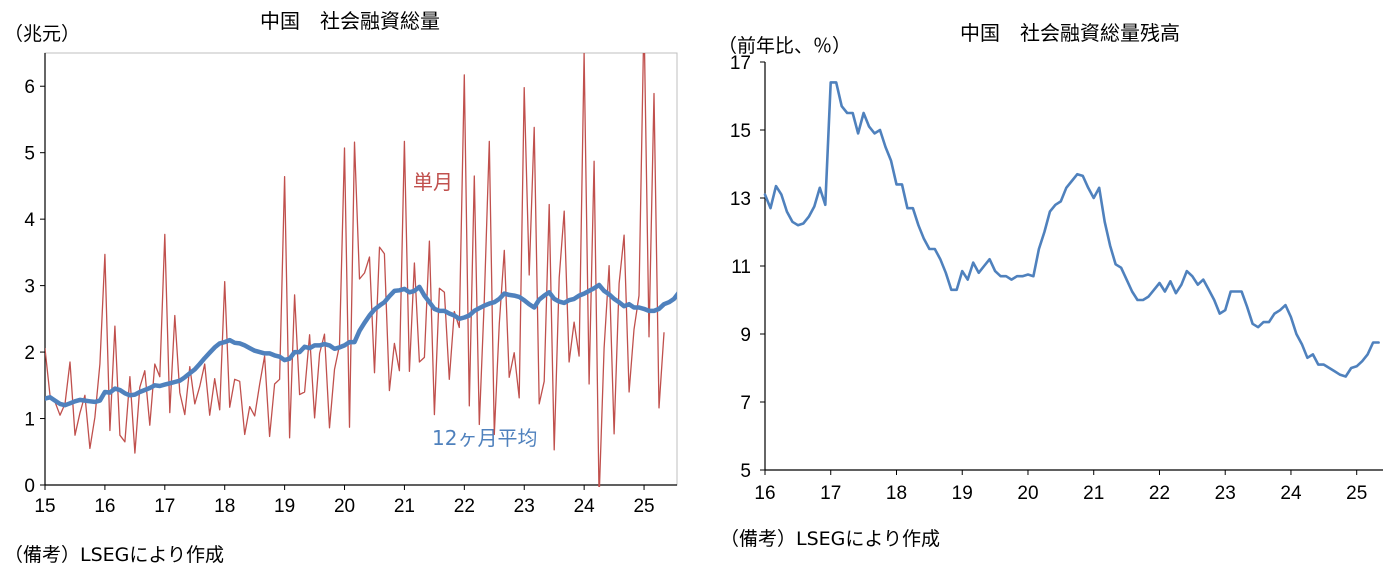 This screenshot has width=1397, height=567. Describe the element at coordinates (740, 63) in the screenshot. I see `right-y-tick-label: 17` at that location.